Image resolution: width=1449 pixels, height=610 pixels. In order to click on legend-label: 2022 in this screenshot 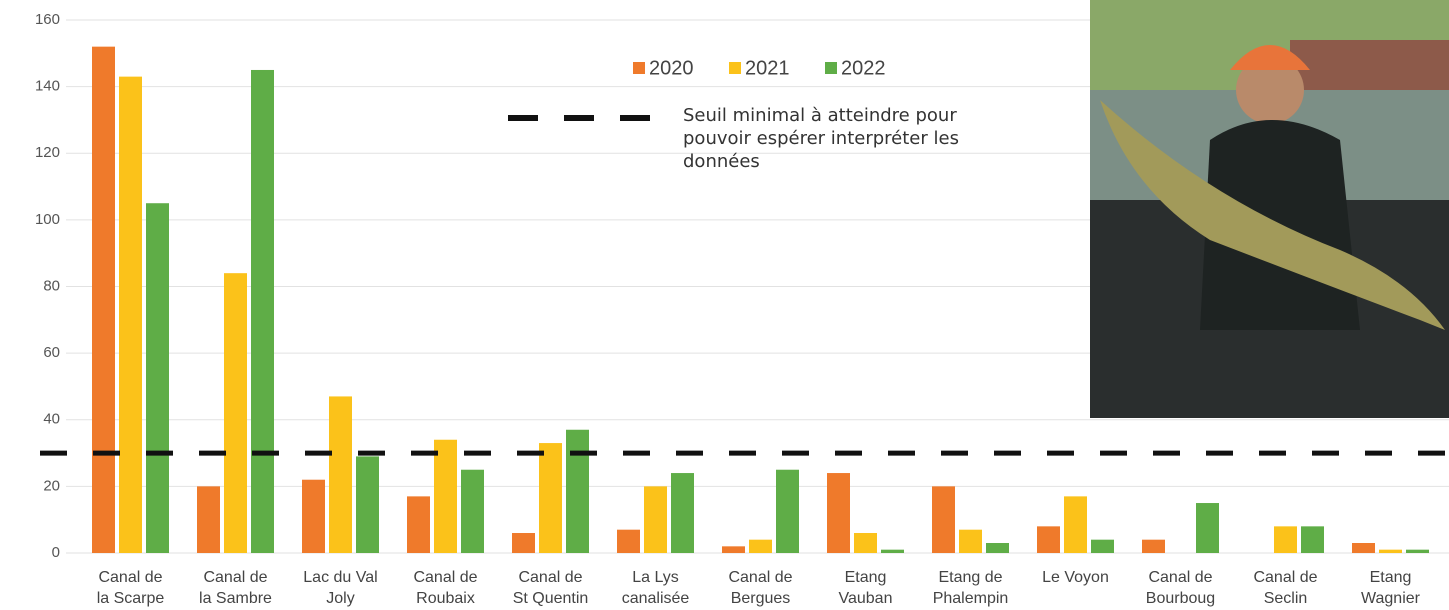, I will do `click(863, 68)`.